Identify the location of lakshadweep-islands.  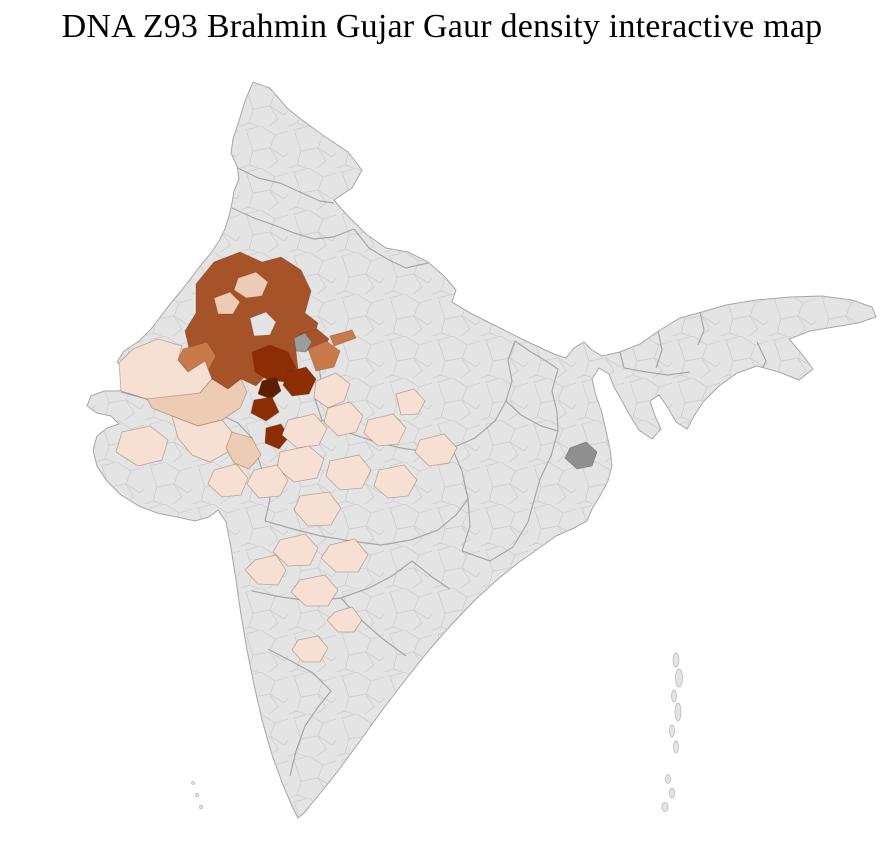
(197, 795).